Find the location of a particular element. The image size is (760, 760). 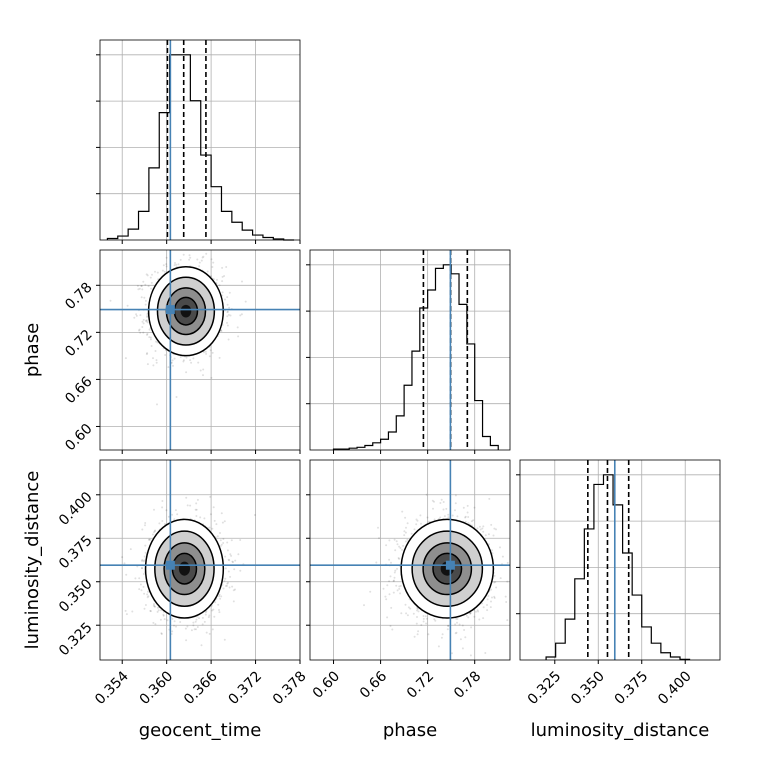

x-axis-label-luminosity_distance: luminosity_distance is located at coordinates (620, 730).